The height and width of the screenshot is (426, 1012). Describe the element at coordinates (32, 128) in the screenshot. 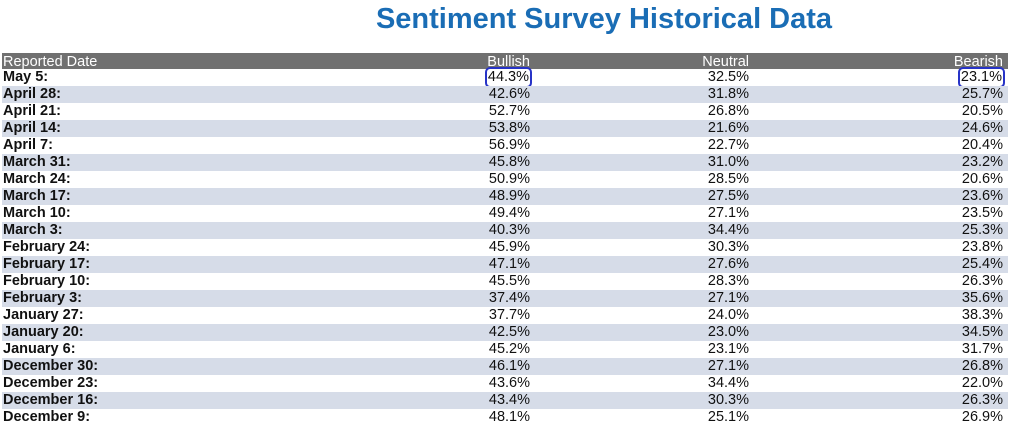

I see `date-cell: April 14:` at that location.